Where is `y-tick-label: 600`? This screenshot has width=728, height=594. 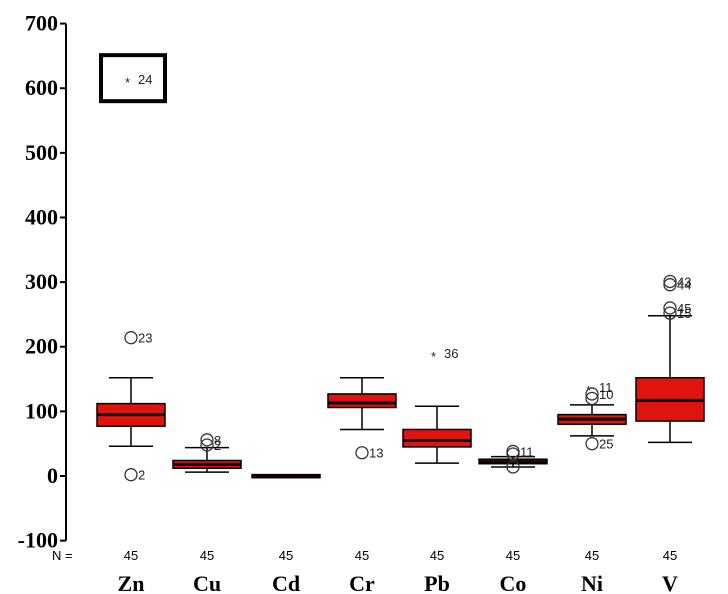 y-tick-label: 600 is located at coordinates (41, 87).